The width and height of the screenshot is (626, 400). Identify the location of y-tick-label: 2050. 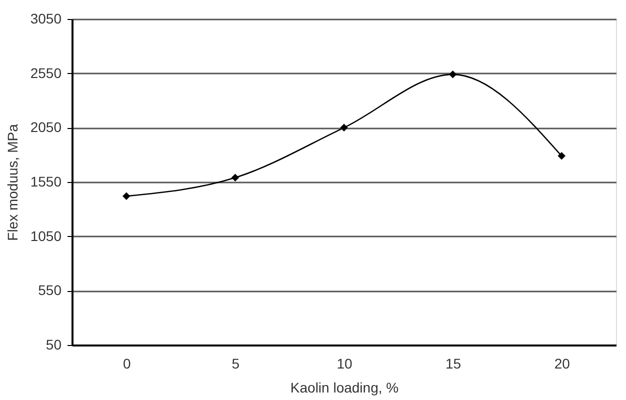
(46, 127).